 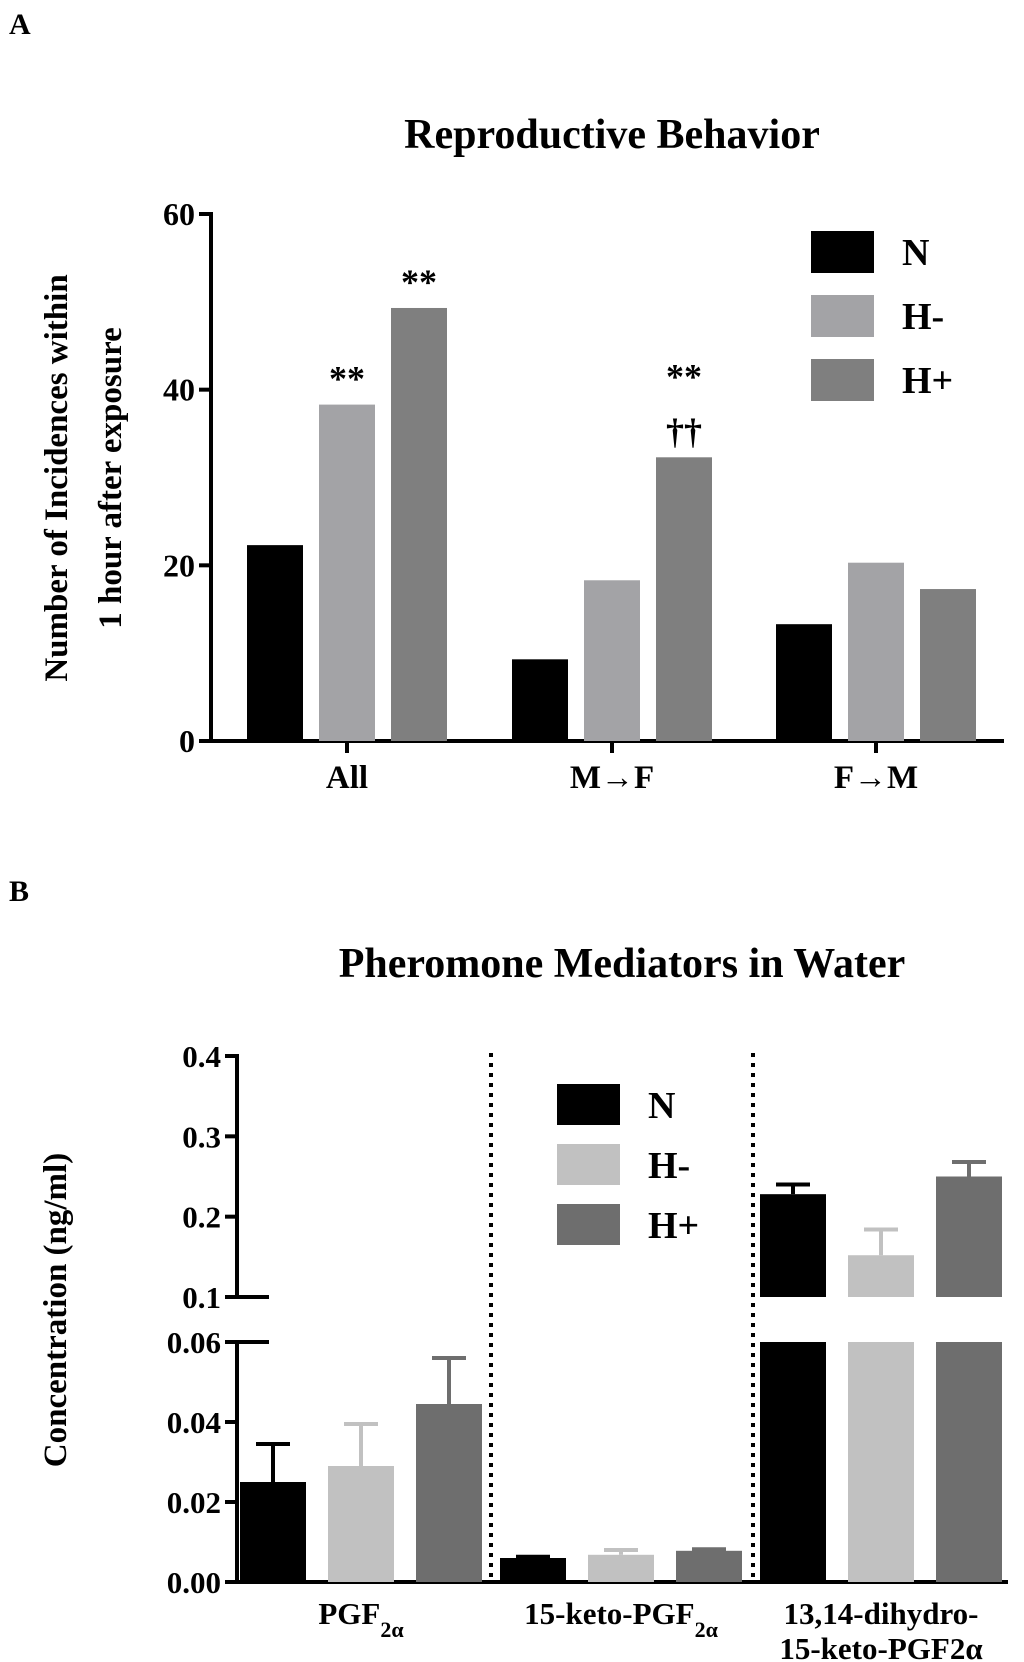 I want to click on b-ytick-label-0-04: 0.04, so click(x=194, y=1422).